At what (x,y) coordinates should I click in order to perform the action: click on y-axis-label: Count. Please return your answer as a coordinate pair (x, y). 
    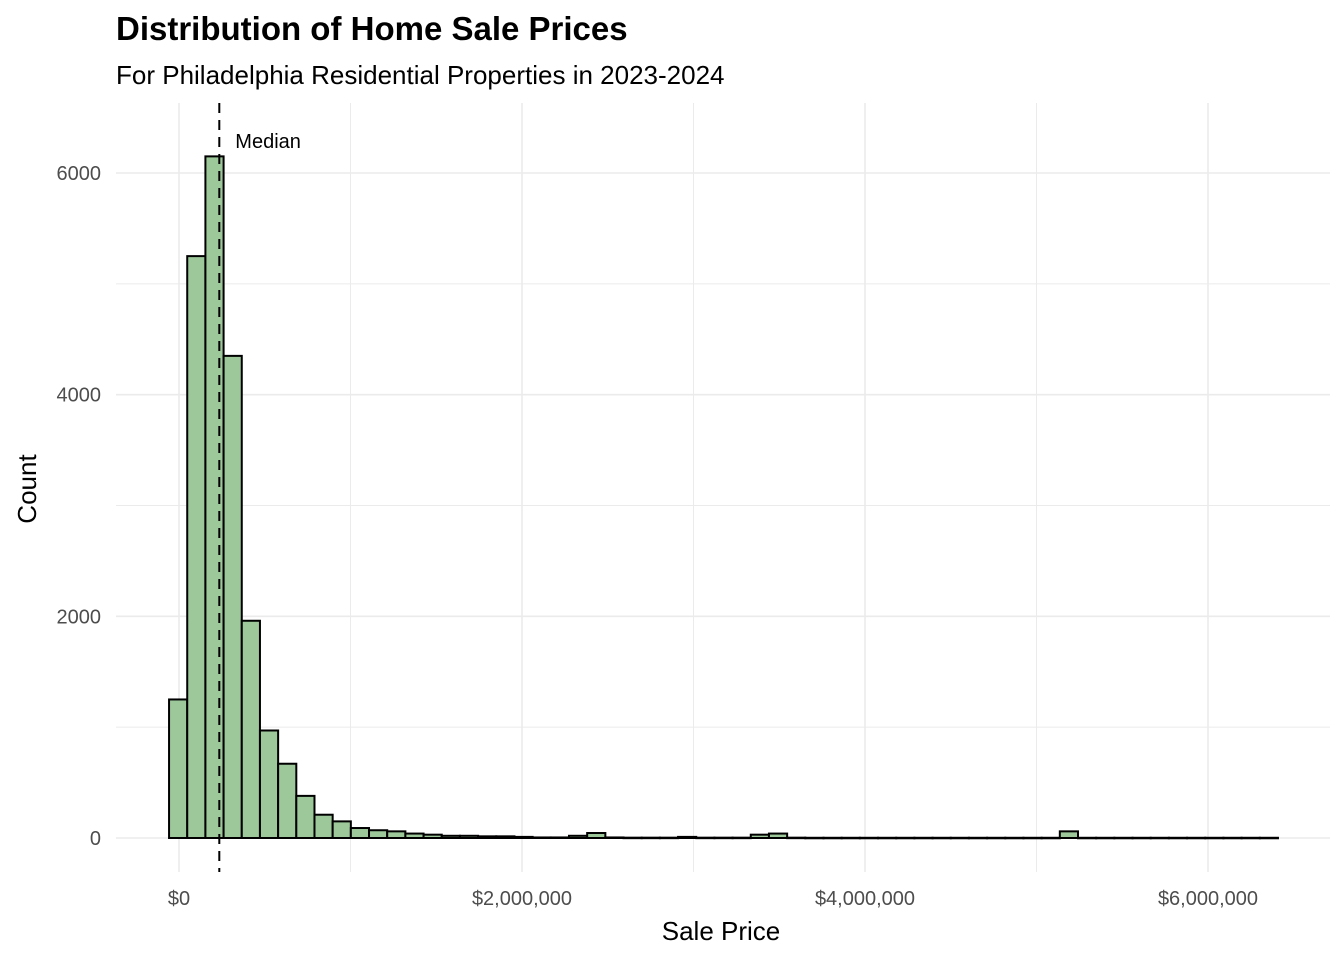
    Looking at the image, I should click on (27, 489).